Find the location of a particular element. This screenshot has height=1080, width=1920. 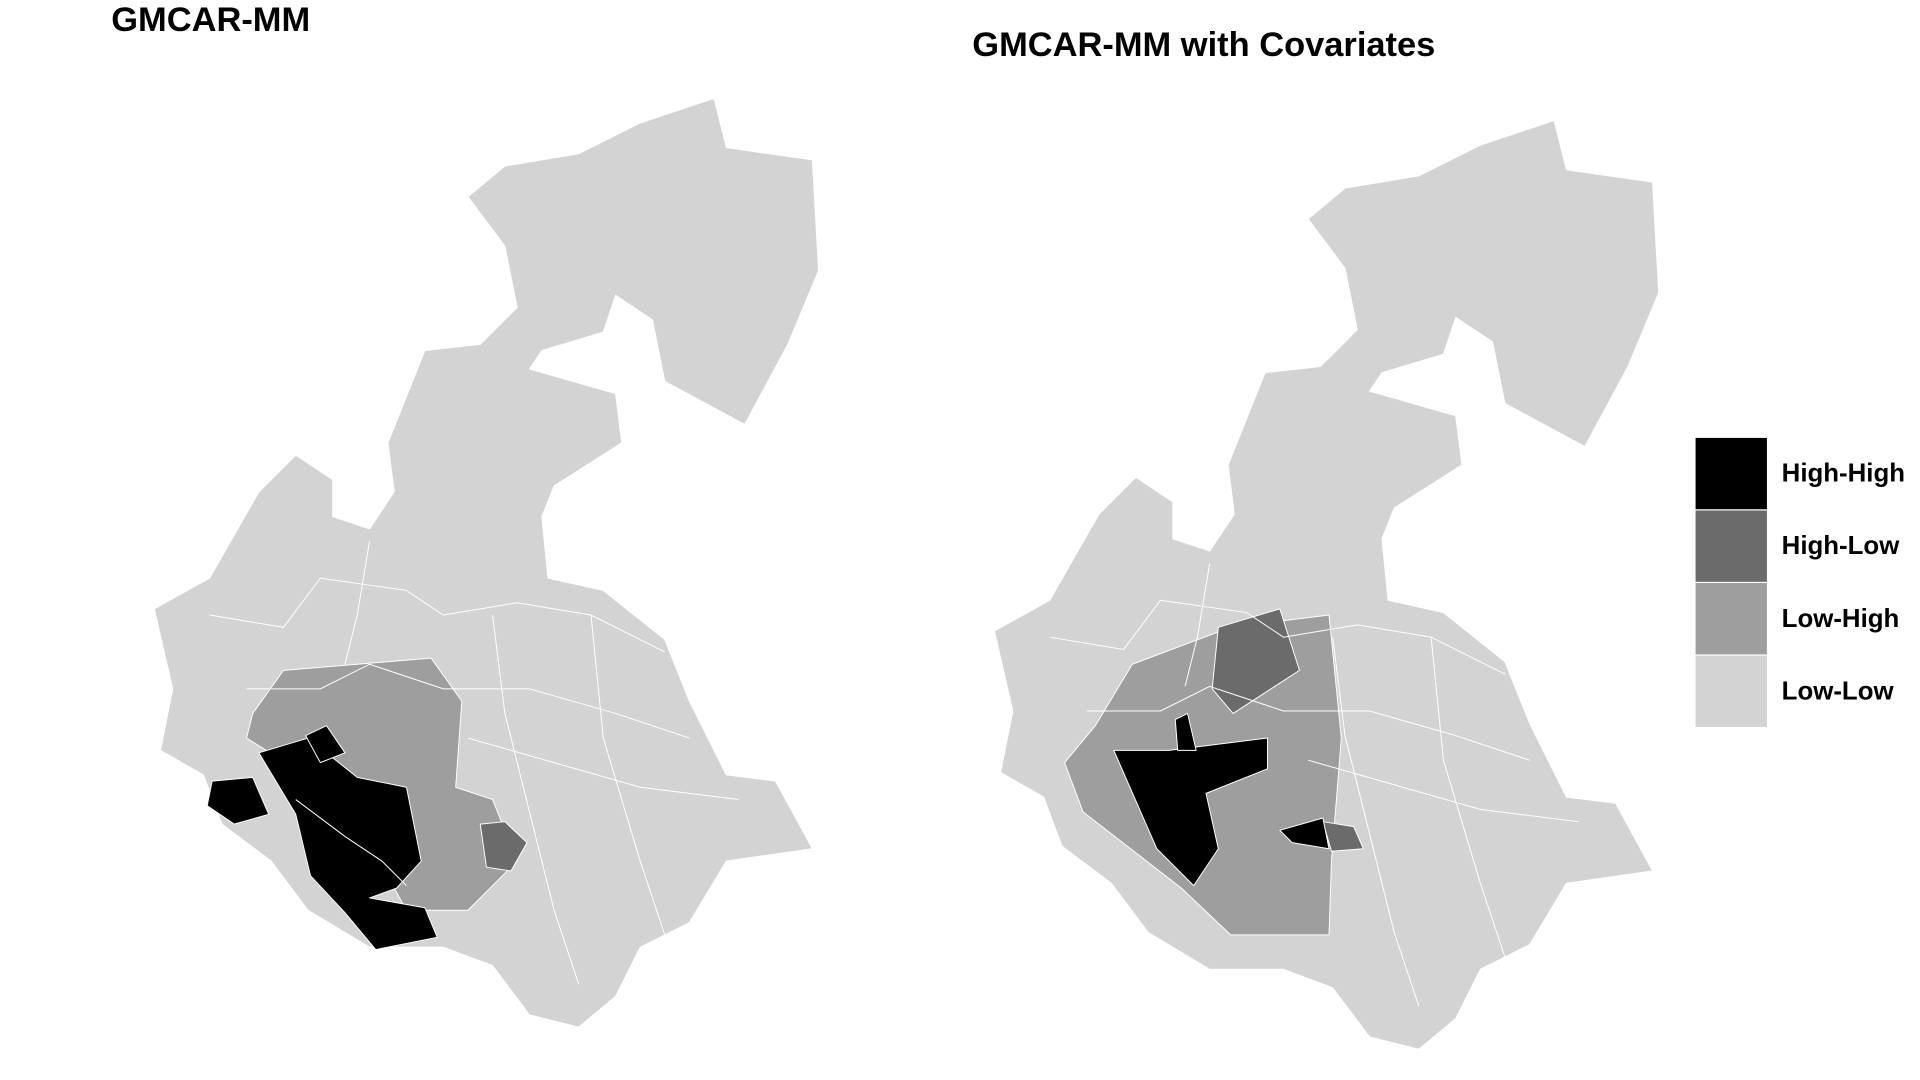

legend-label: High-High is located at coordinates (1843, 474).